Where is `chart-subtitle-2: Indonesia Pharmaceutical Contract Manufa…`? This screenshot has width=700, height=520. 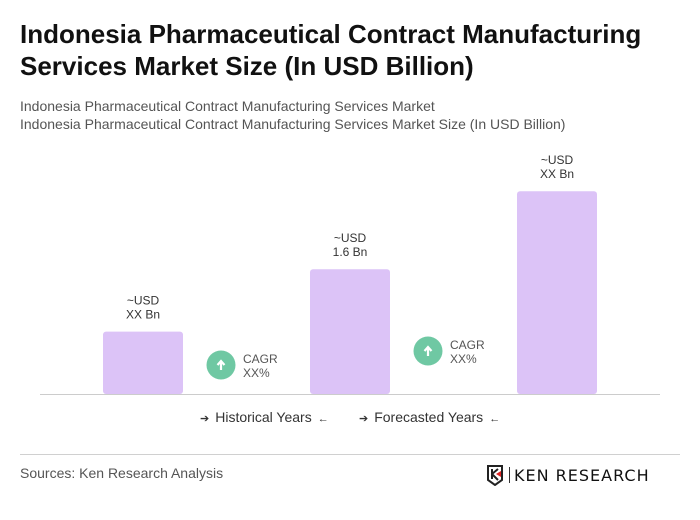
chart-subtitle-2: Indonesia Pharmaceutical Contract Manufa… is located at coordinates (293, 124).